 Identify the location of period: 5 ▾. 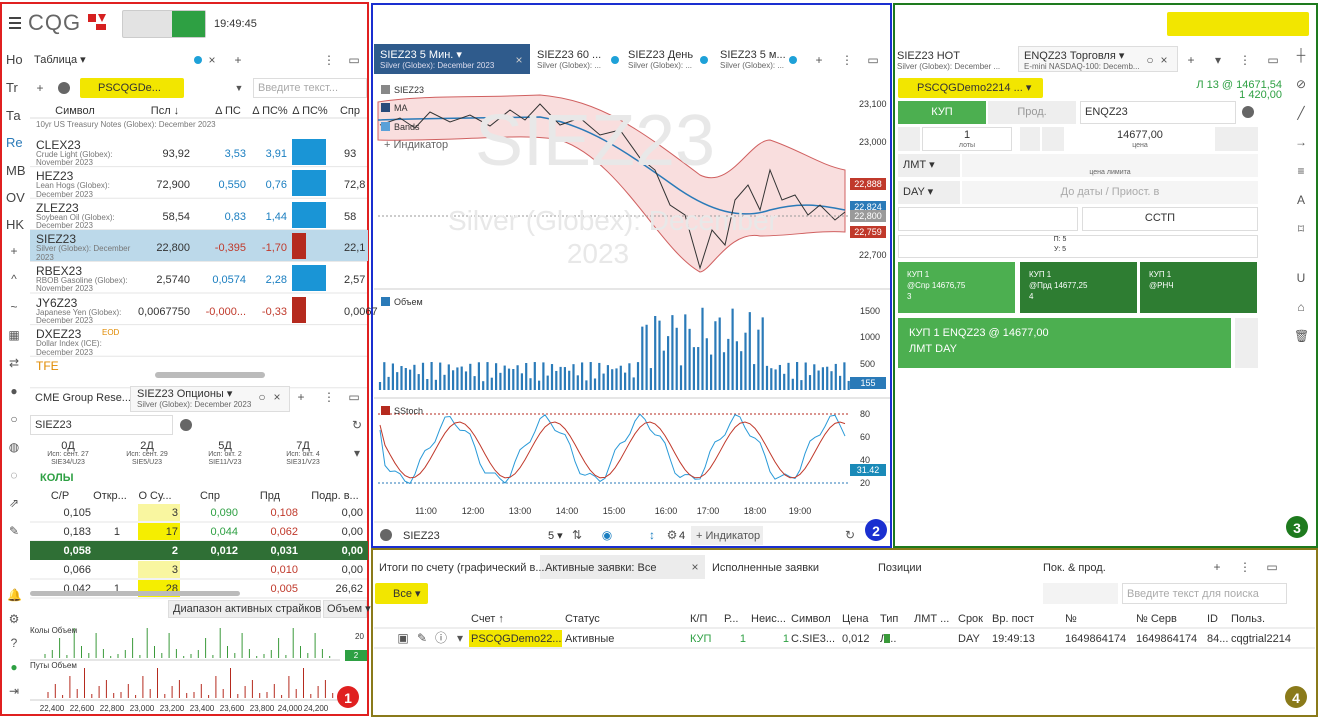
(555, 536).